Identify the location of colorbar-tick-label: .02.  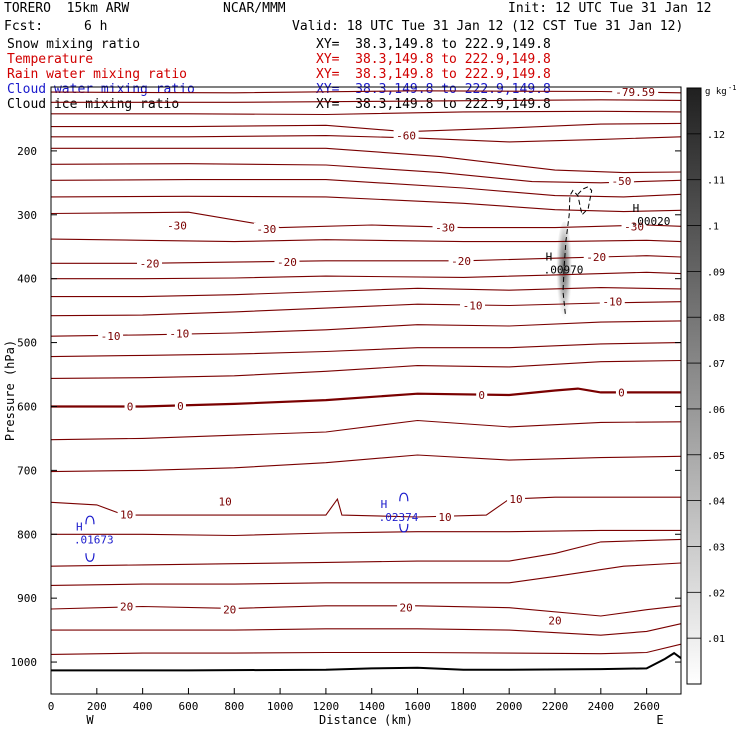
(716, 593).